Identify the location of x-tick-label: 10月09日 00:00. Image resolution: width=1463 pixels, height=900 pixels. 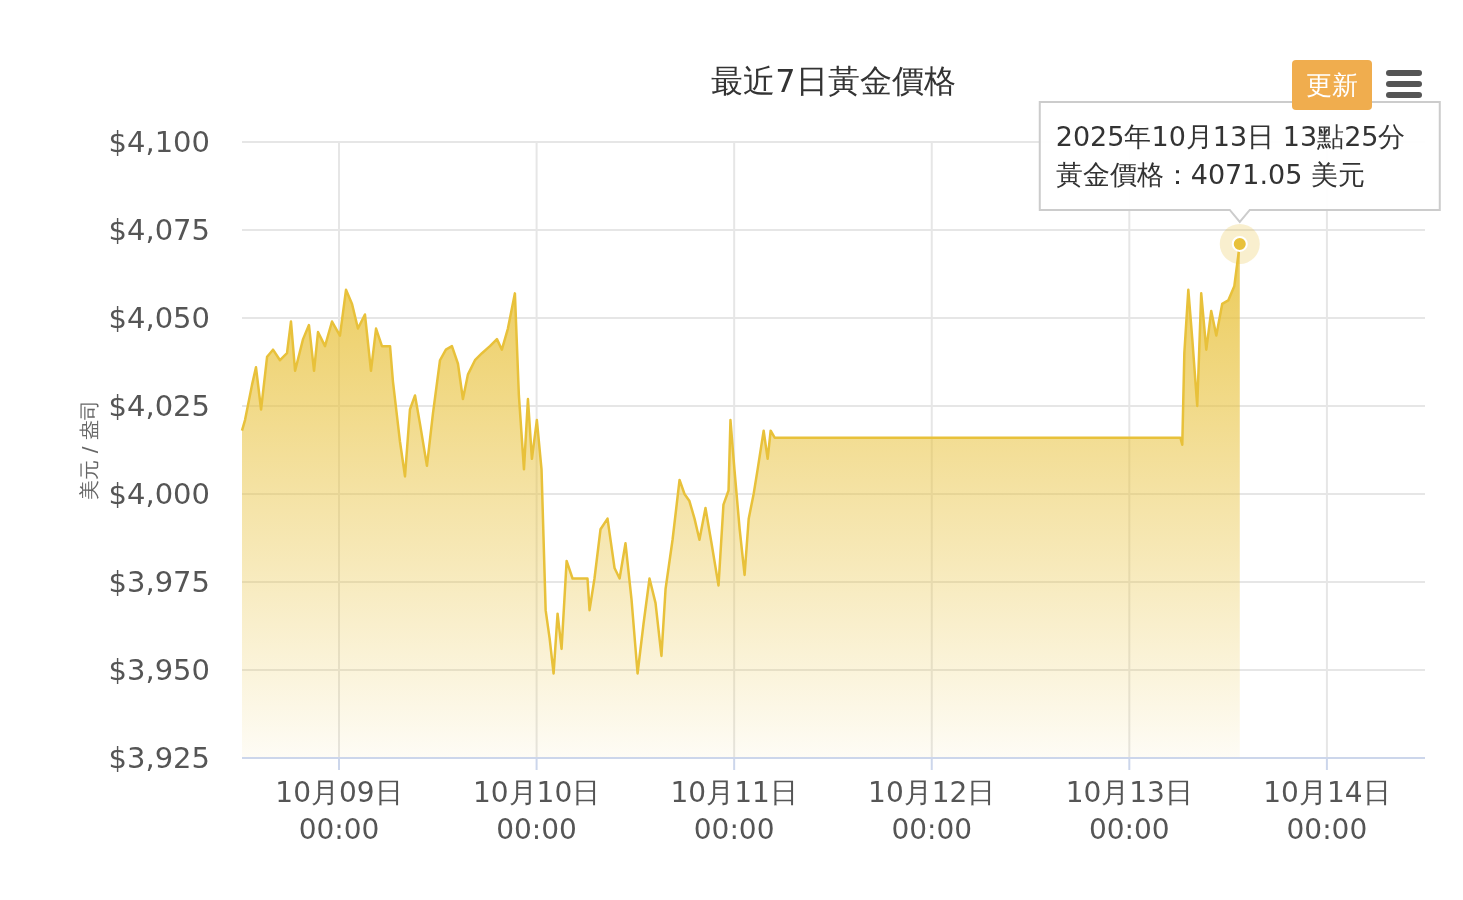
(339, 811).